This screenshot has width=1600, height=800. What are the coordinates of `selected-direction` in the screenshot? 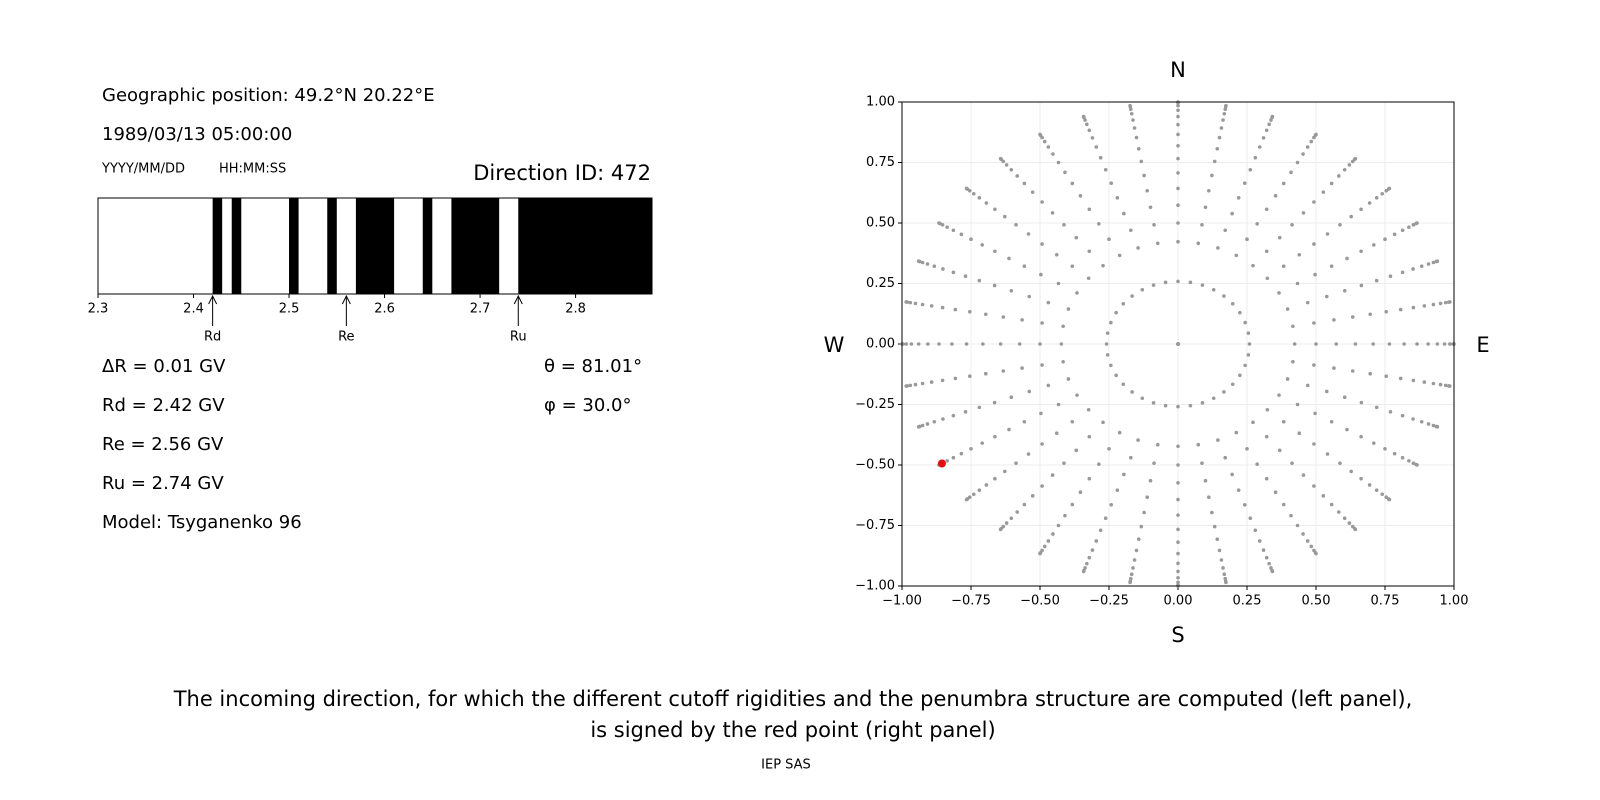 It's located at (941, 463).